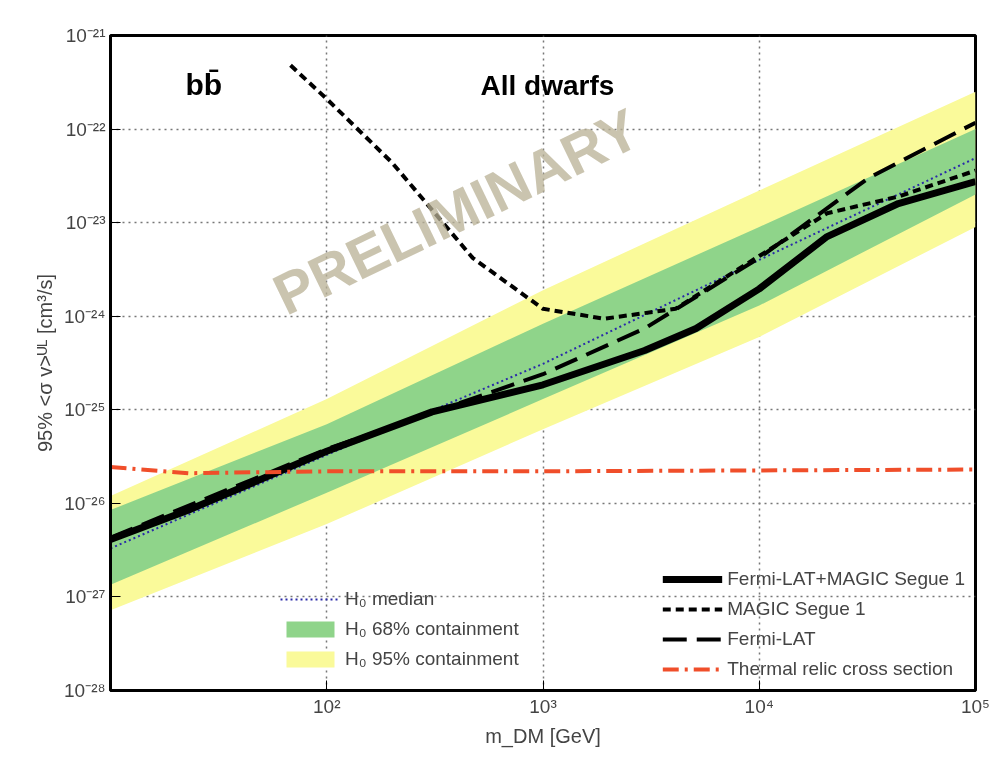 This screenshot has height=774, width=1008. What do you see at coordinates (85, 35) in the screenshot?
I see `y-tick-label: 10⁻²¹` at bounding box center [85, 35].